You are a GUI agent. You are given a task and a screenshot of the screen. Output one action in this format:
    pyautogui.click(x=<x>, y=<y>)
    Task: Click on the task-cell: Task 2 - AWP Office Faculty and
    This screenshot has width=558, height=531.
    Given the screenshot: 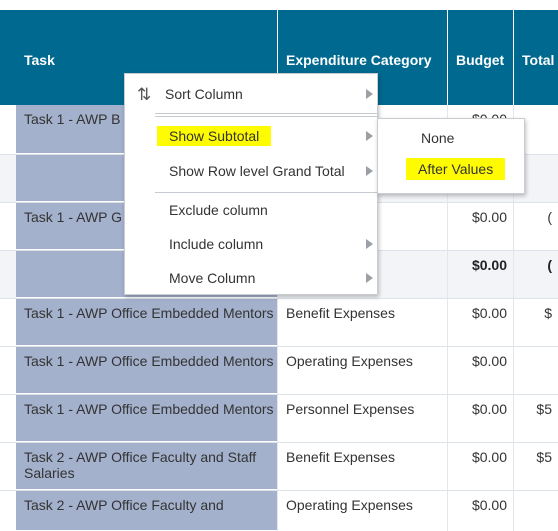 What is the action you would take?
    pyautogui.click(x=146, y=511)
    